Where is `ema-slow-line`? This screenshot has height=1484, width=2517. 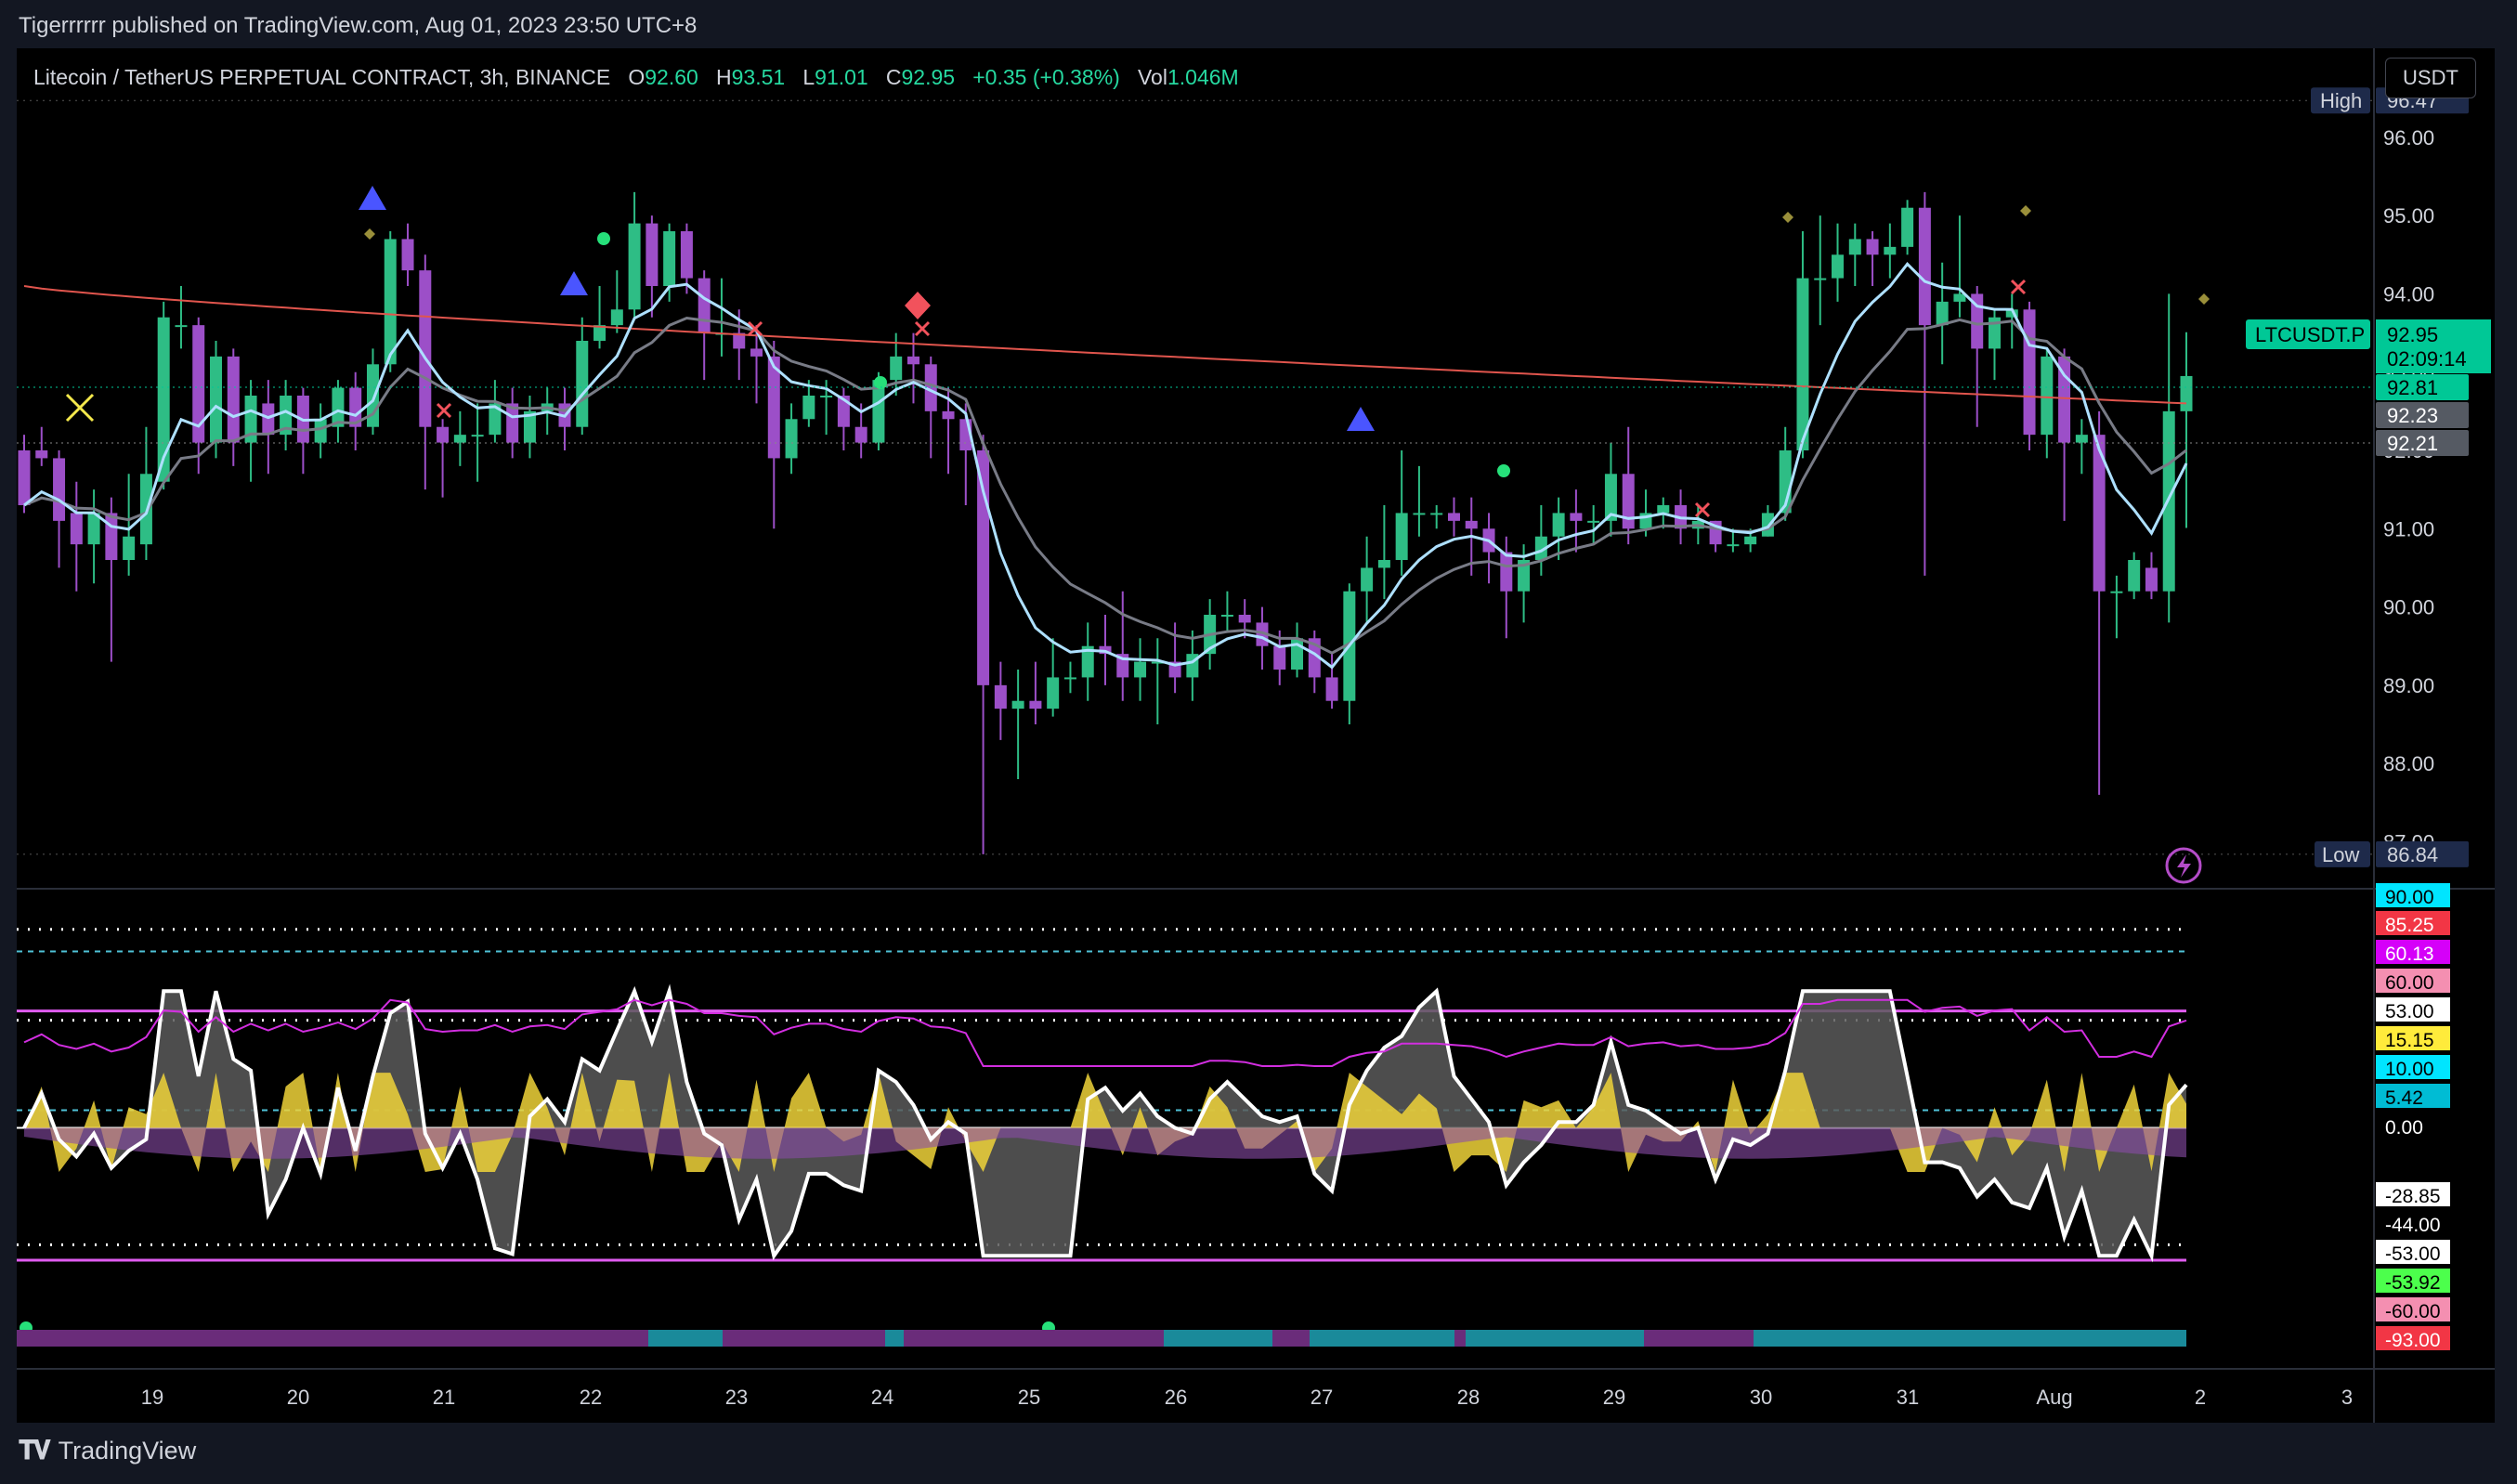
ema-slow-line is located at coordinates (1105, 345).